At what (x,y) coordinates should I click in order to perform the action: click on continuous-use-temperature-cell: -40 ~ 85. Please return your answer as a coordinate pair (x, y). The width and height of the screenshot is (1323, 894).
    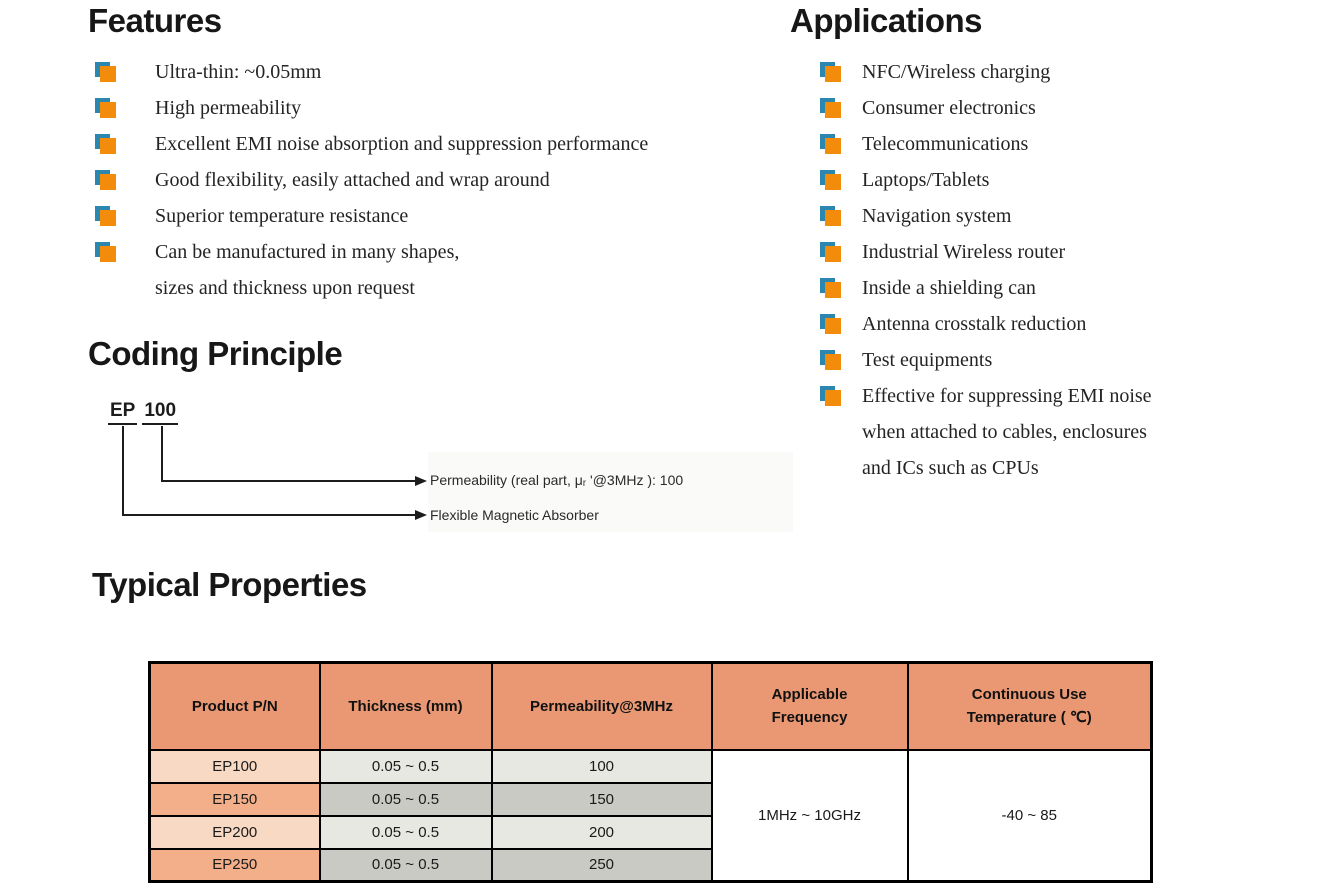
    Looking at the image, I should click on (1029, 815).